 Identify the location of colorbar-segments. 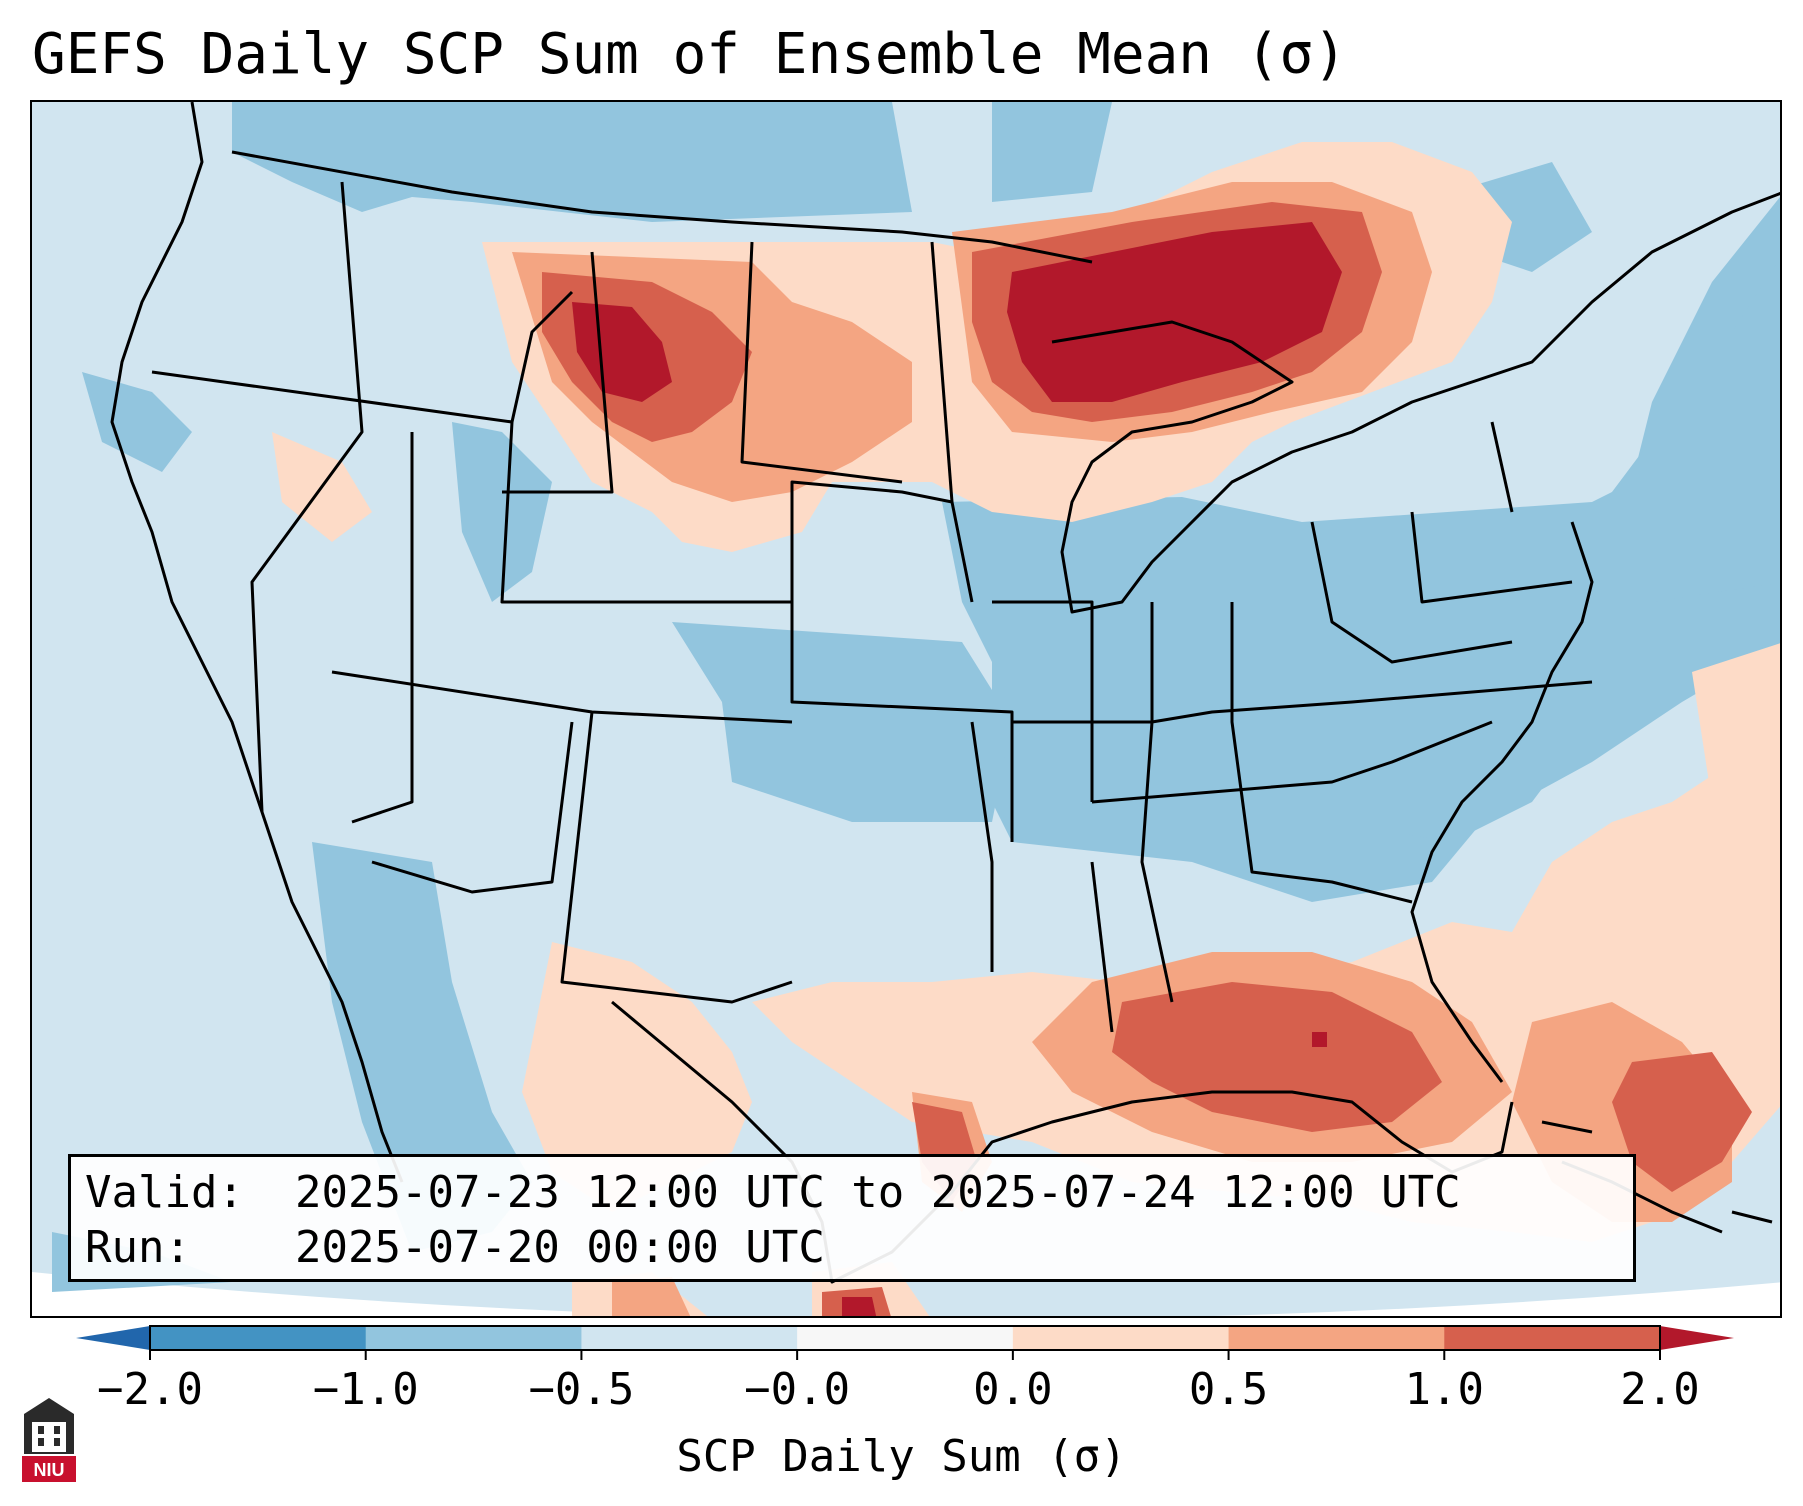
(905, 1338).